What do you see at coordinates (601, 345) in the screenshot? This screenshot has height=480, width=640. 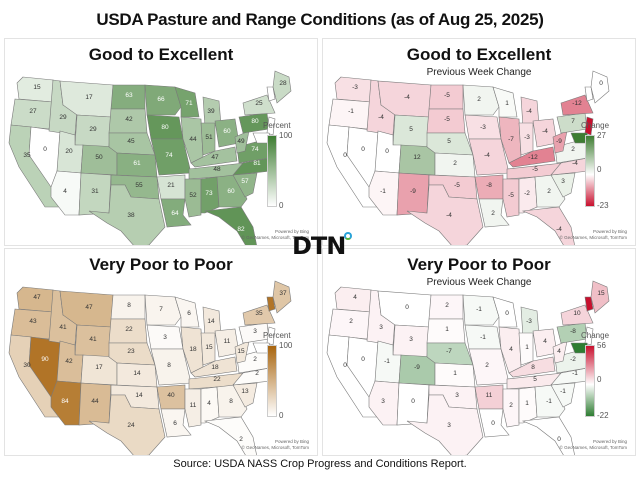 I see `legend-max: 56` at bounding box center [601, 345].